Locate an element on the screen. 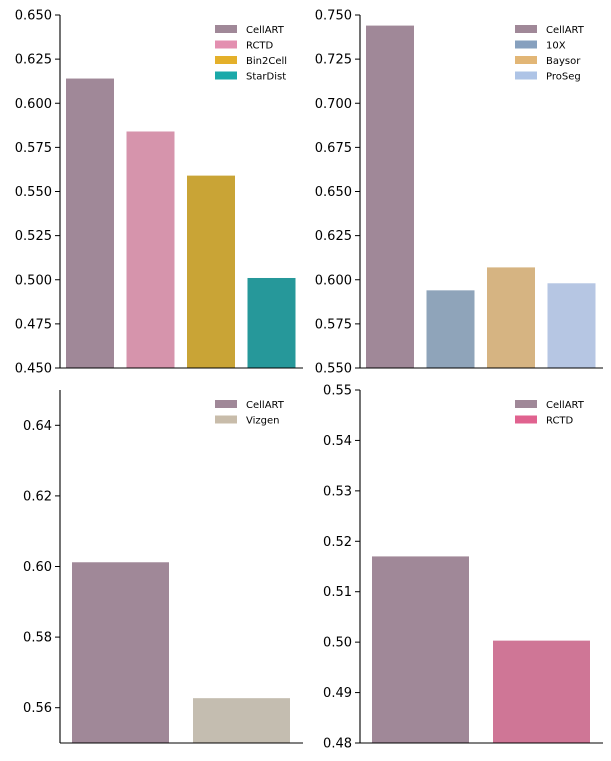  y-tick-label: 0.500 is located at coordinates (33, 280).